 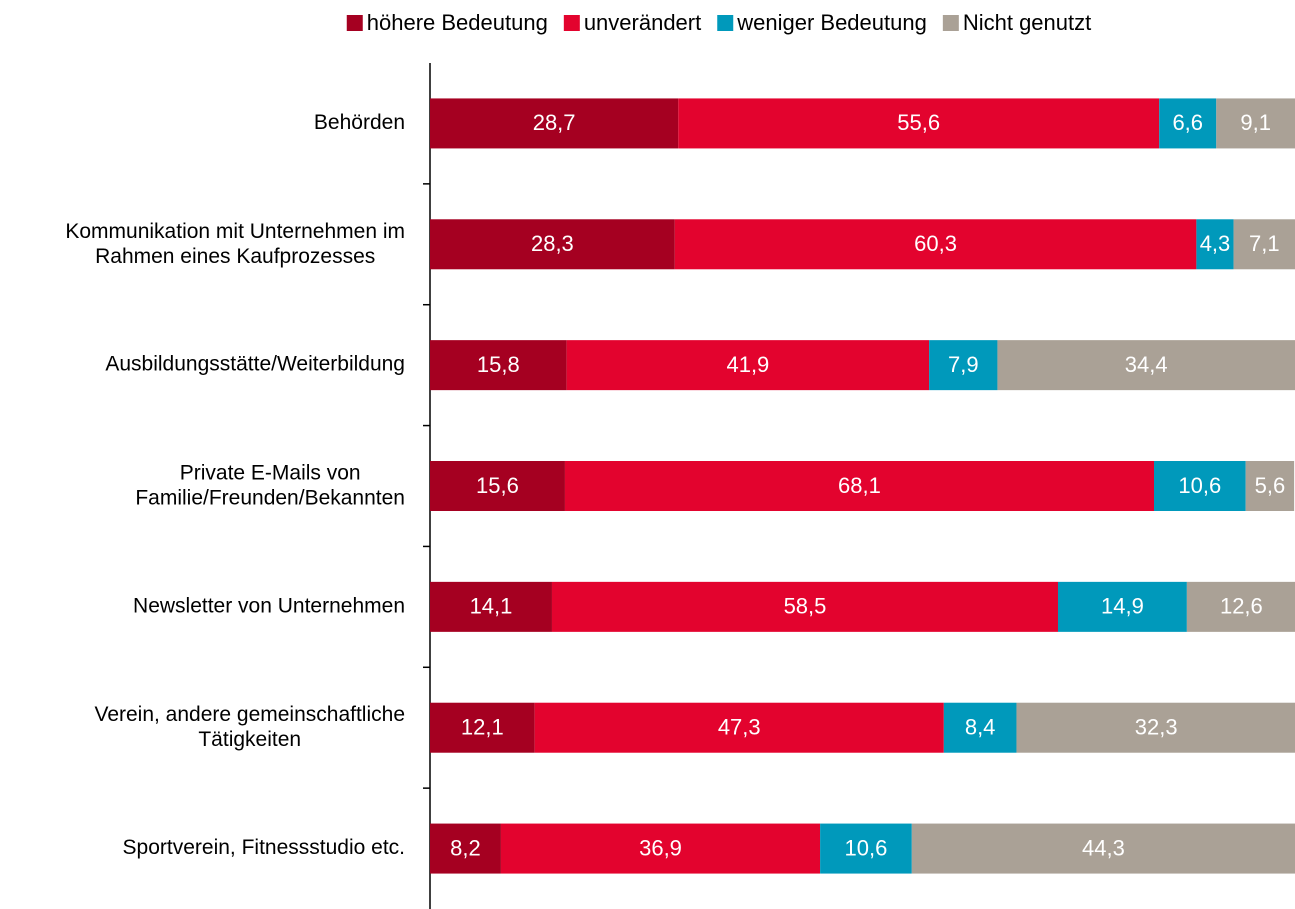 I want to click on category-label: Behörden, so click(x=359, y=122).